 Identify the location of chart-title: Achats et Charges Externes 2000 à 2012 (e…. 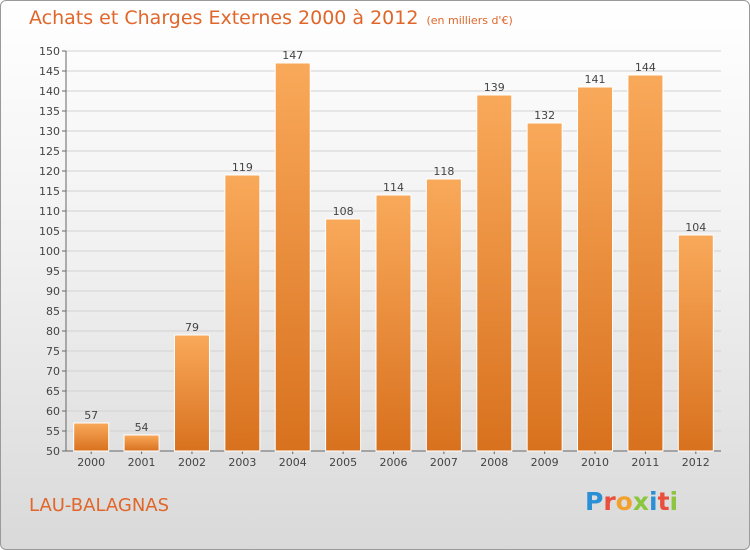
(271, 18).